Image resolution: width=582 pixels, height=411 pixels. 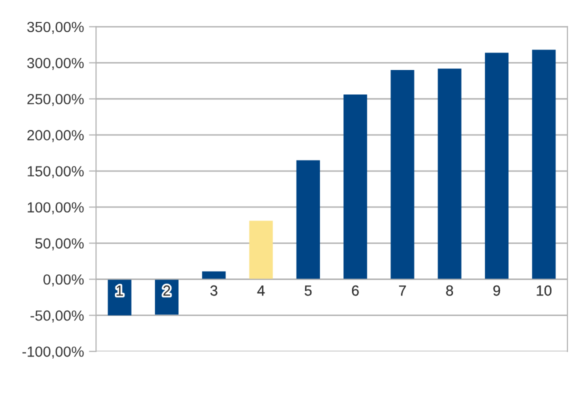 What do you see at coordinates (56, 208) in the screenshot?
I see `y-tick-label: 100,00%` at bounding box center [56, 208].